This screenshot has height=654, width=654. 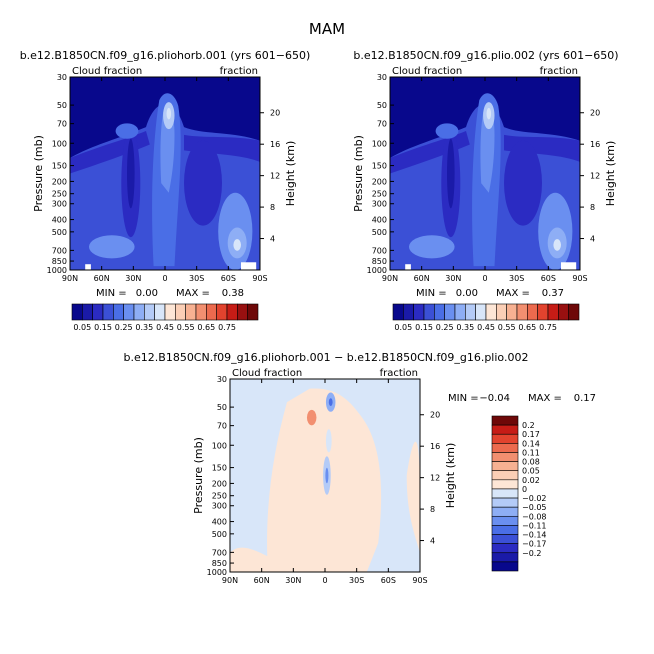 What do you see at coordinates (531, 480) in the screenshot?
I see `colorbar-label: 0.02` at bounding box center [531, 480].